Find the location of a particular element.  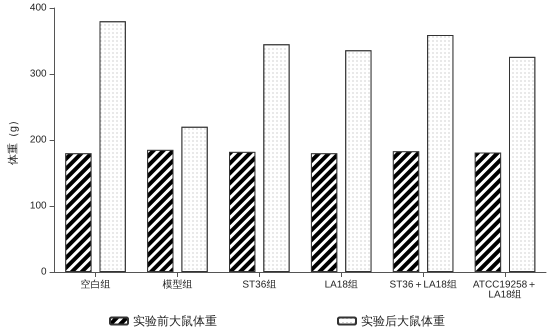

x-tick-label: 空白组 is located at coordinates (95, 284).